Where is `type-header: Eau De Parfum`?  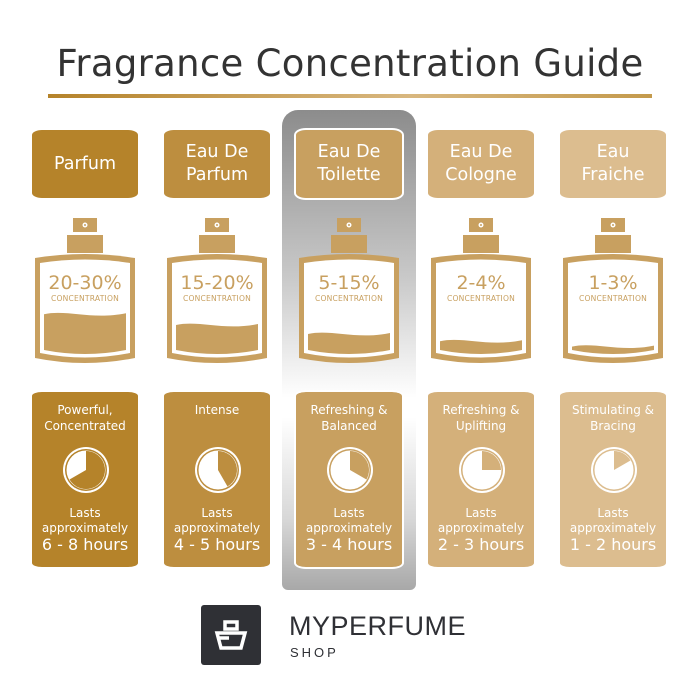 type-header: Eau De Parfum is located at coordinates (217, 164).